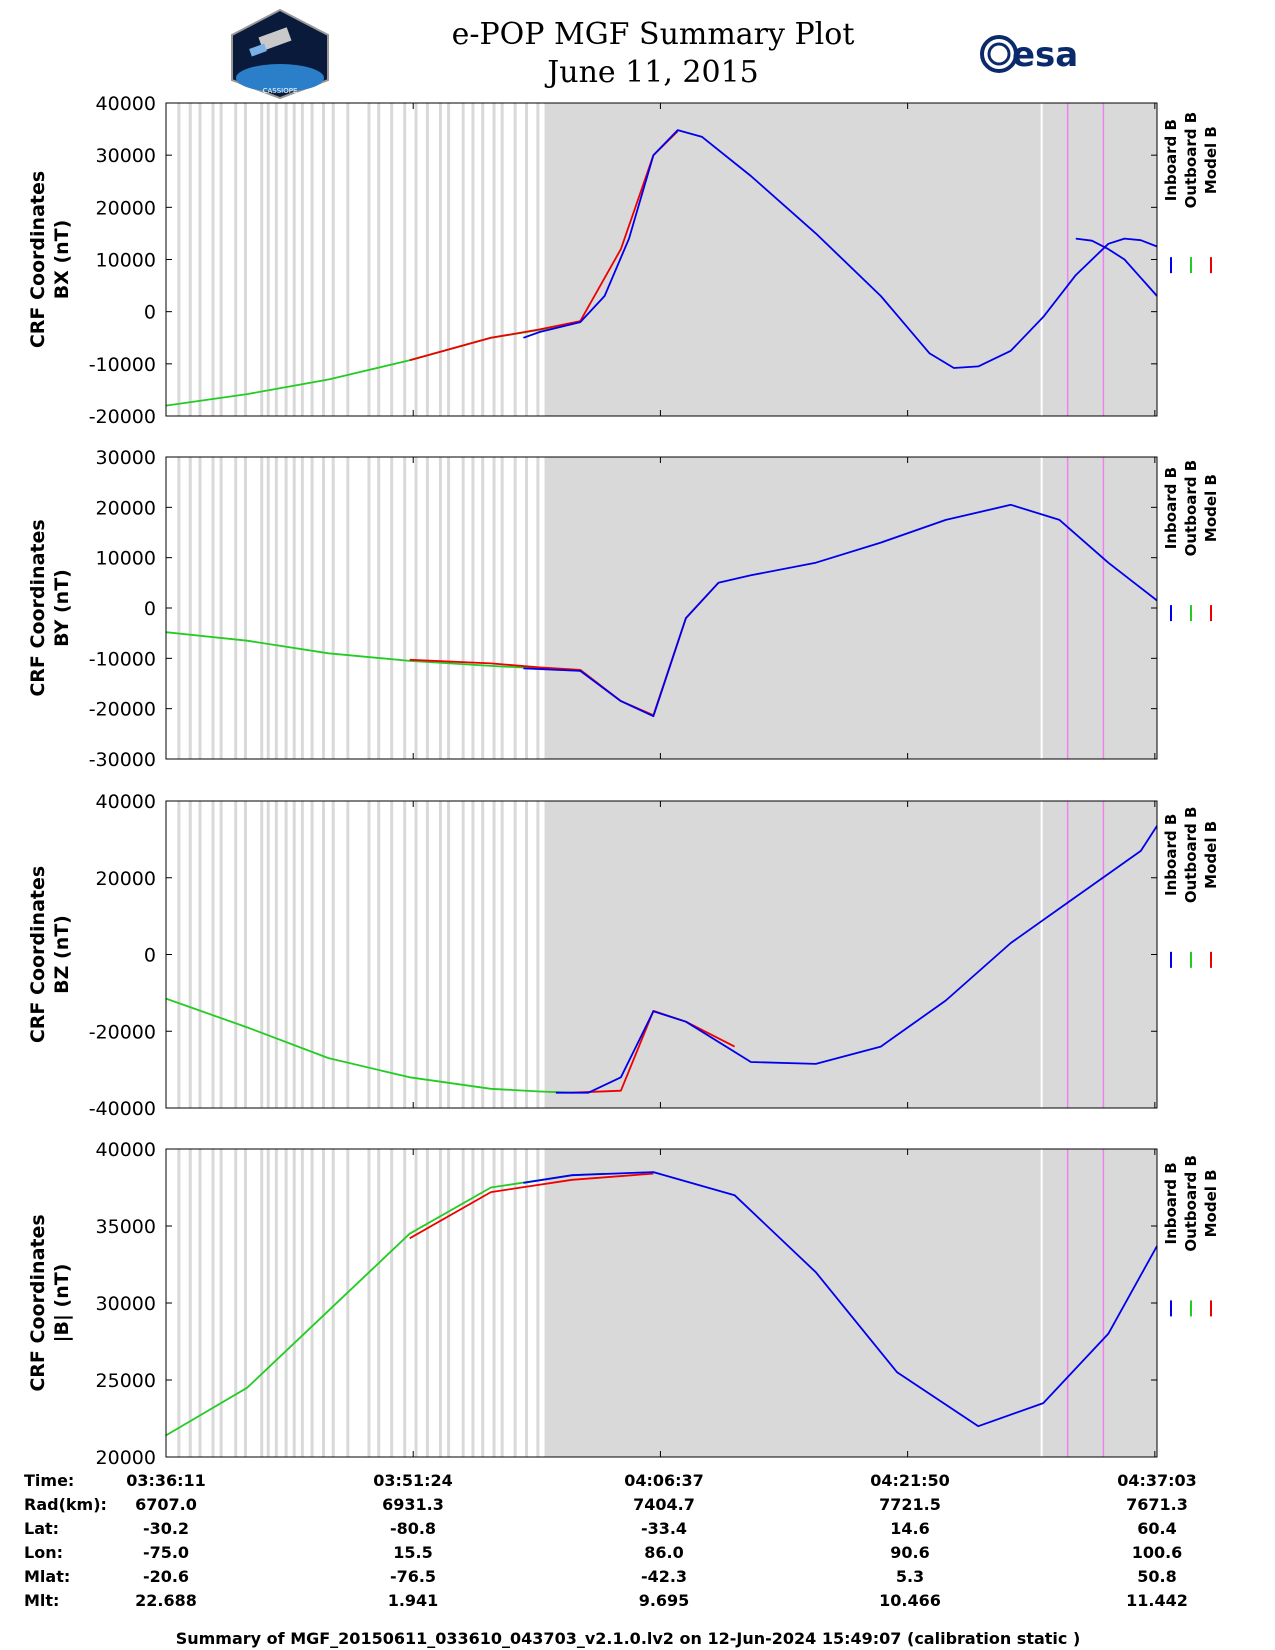 Image resolution: width=1275 pixels, height=1650 pixels. What do you see at coordinates (1157, 1480) in the screenshot?
I see `info-time-4: 04:37:03` at bounding box center [1157, 1480].